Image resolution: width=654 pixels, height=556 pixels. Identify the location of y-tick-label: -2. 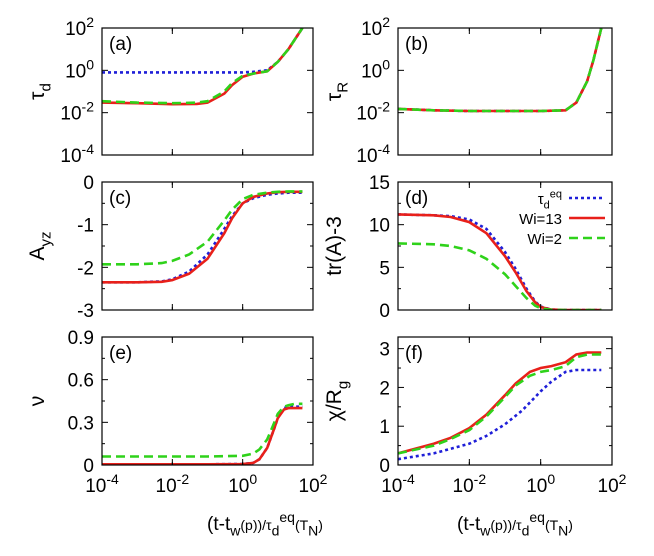
(85, 268).